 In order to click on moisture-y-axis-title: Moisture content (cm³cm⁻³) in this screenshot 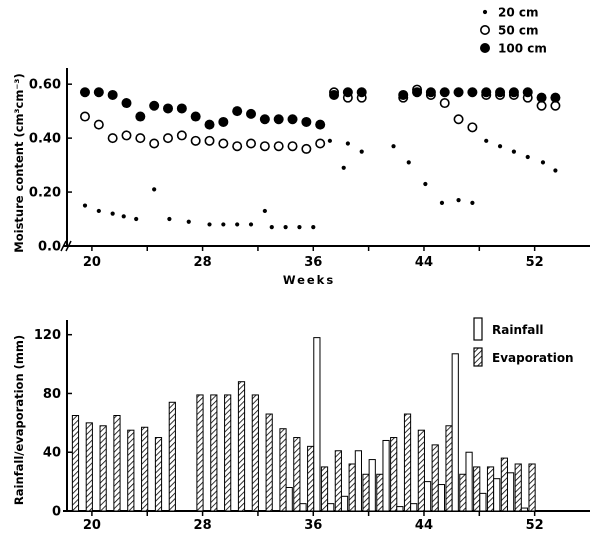, I will do `click(19, 162)`.